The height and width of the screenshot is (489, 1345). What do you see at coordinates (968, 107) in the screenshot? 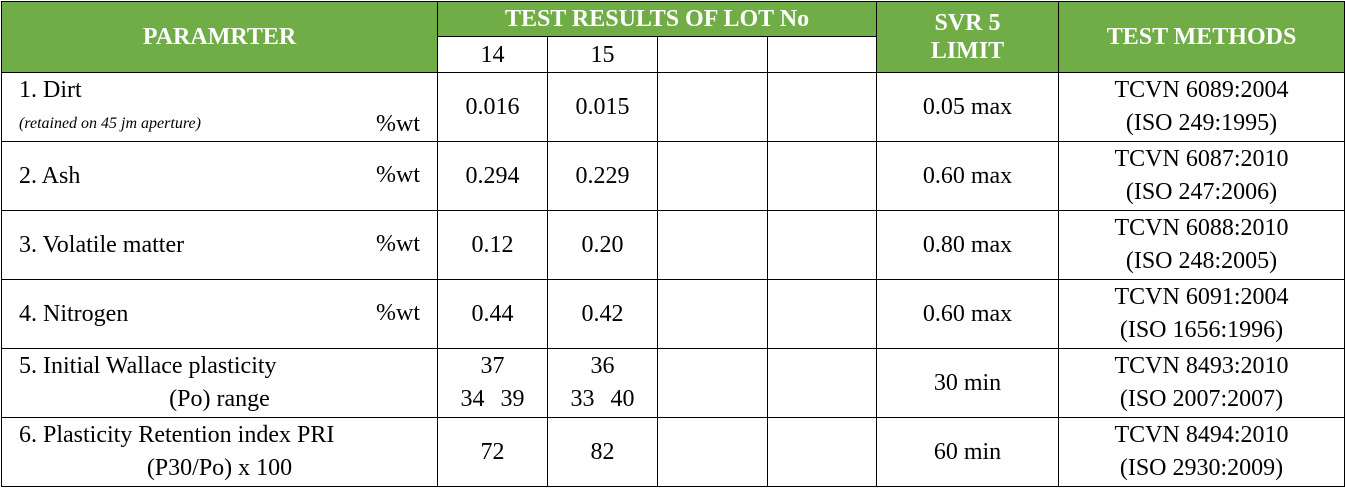
I see `limit-cell: 0.05 max` at bounding box center [968, 107].